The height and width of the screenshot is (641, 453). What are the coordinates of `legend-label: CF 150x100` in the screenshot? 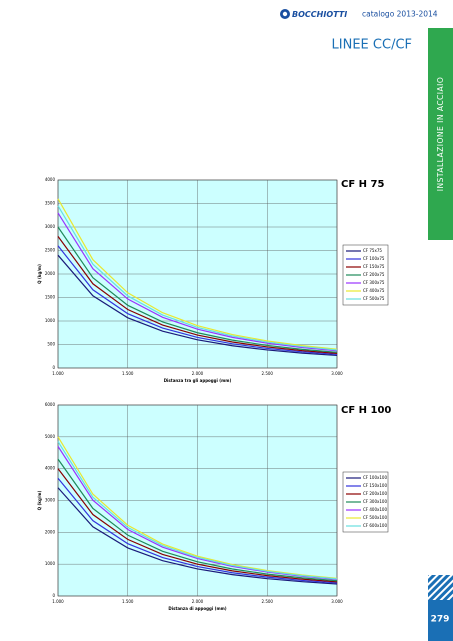 It's located at (375, 485).